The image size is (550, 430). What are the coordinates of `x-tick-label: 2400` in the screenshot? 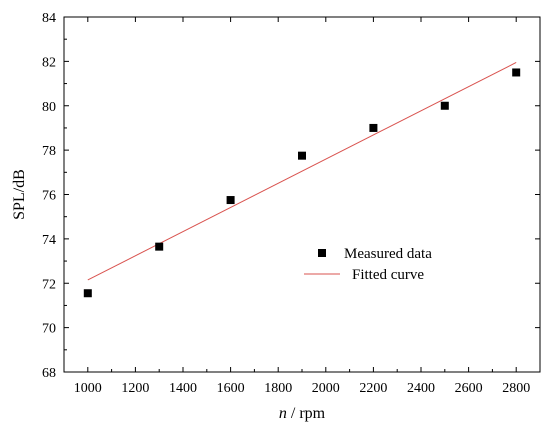 It's located at (421, 388).